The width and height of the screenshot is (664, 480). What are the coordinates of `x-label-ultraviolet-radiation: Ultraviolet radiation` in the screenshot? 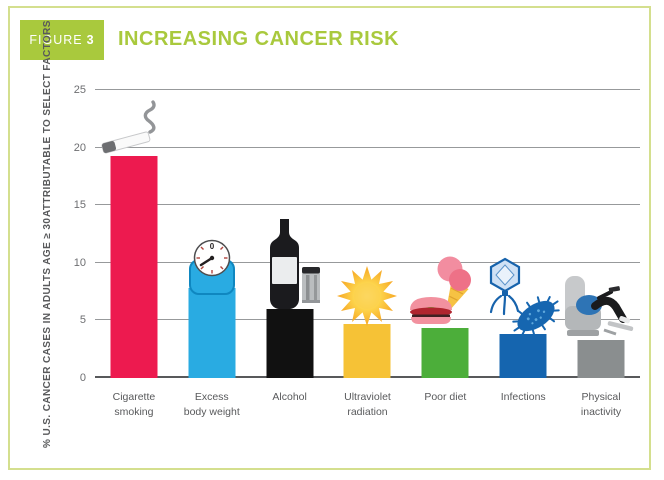 It's located at (367, 404).